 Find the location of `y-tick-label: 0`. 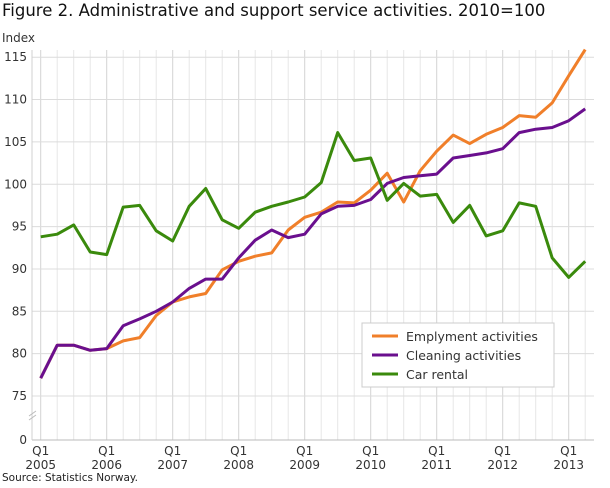

y-tick-label: 0 is located at coordinates (23, 440).